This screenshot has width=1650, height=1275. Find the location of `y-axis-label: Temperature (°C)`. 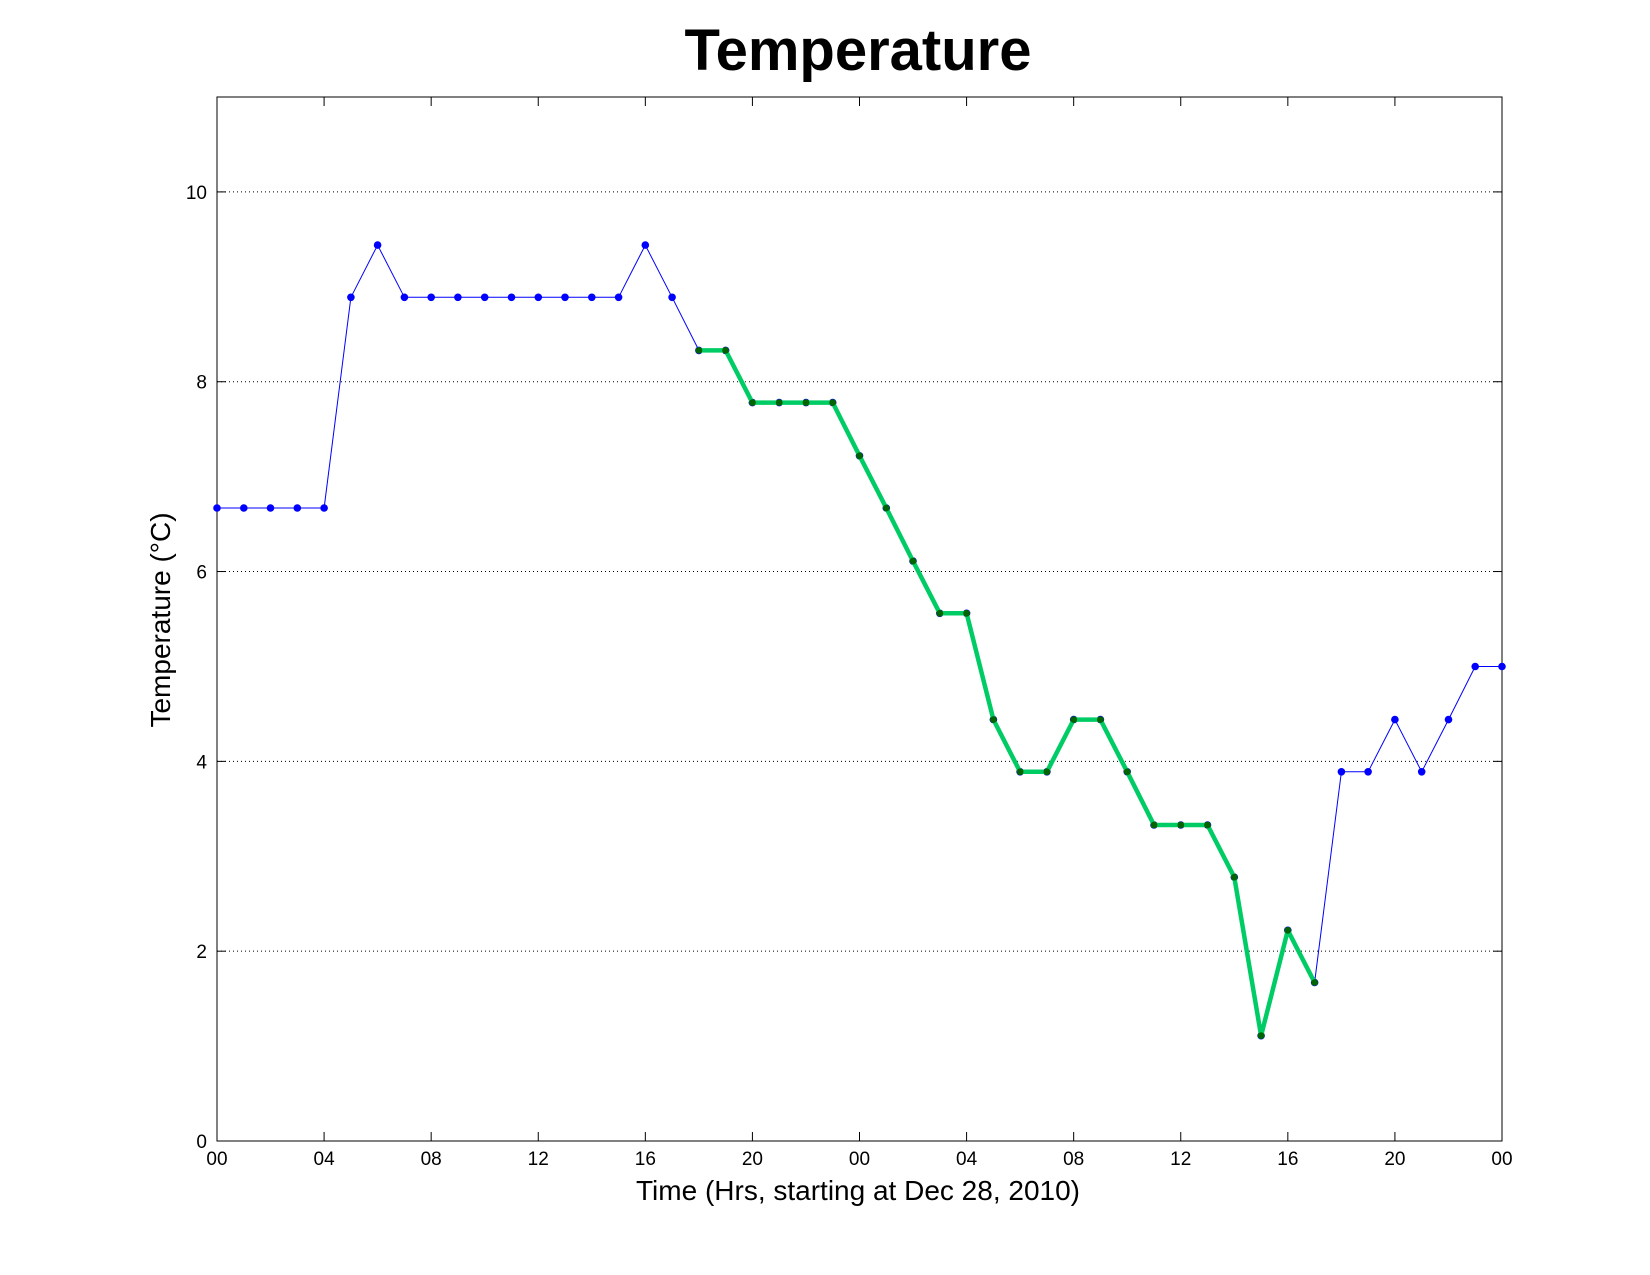

y-axis-label: Temperature (°C) is located at coordinates (160, 619).